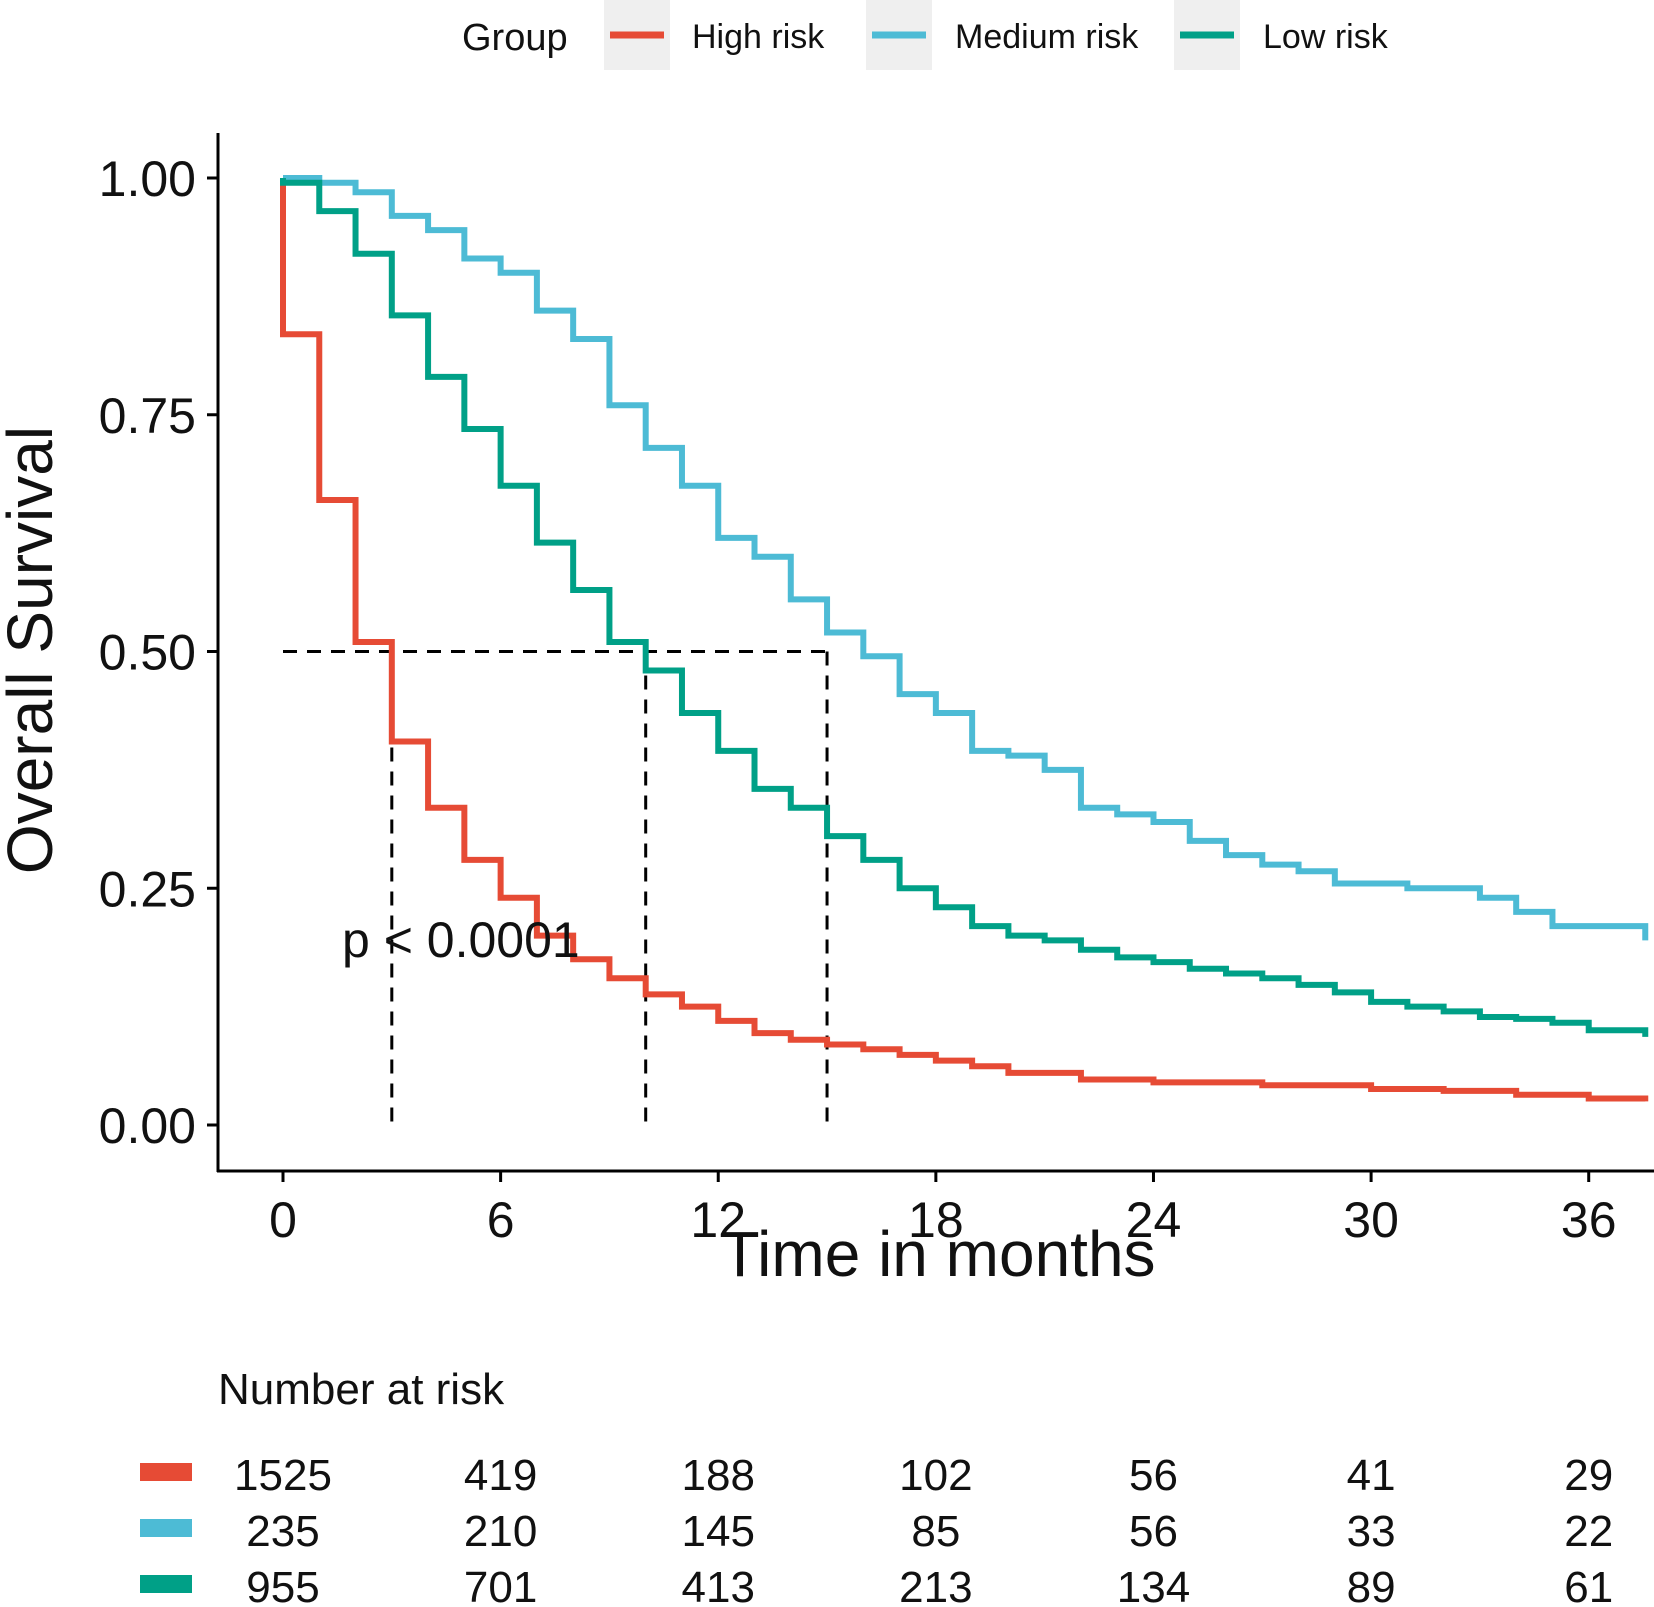 The image size is (1654, 1607). I want to click on y-tick-label: 0.25, so click(147, 889).